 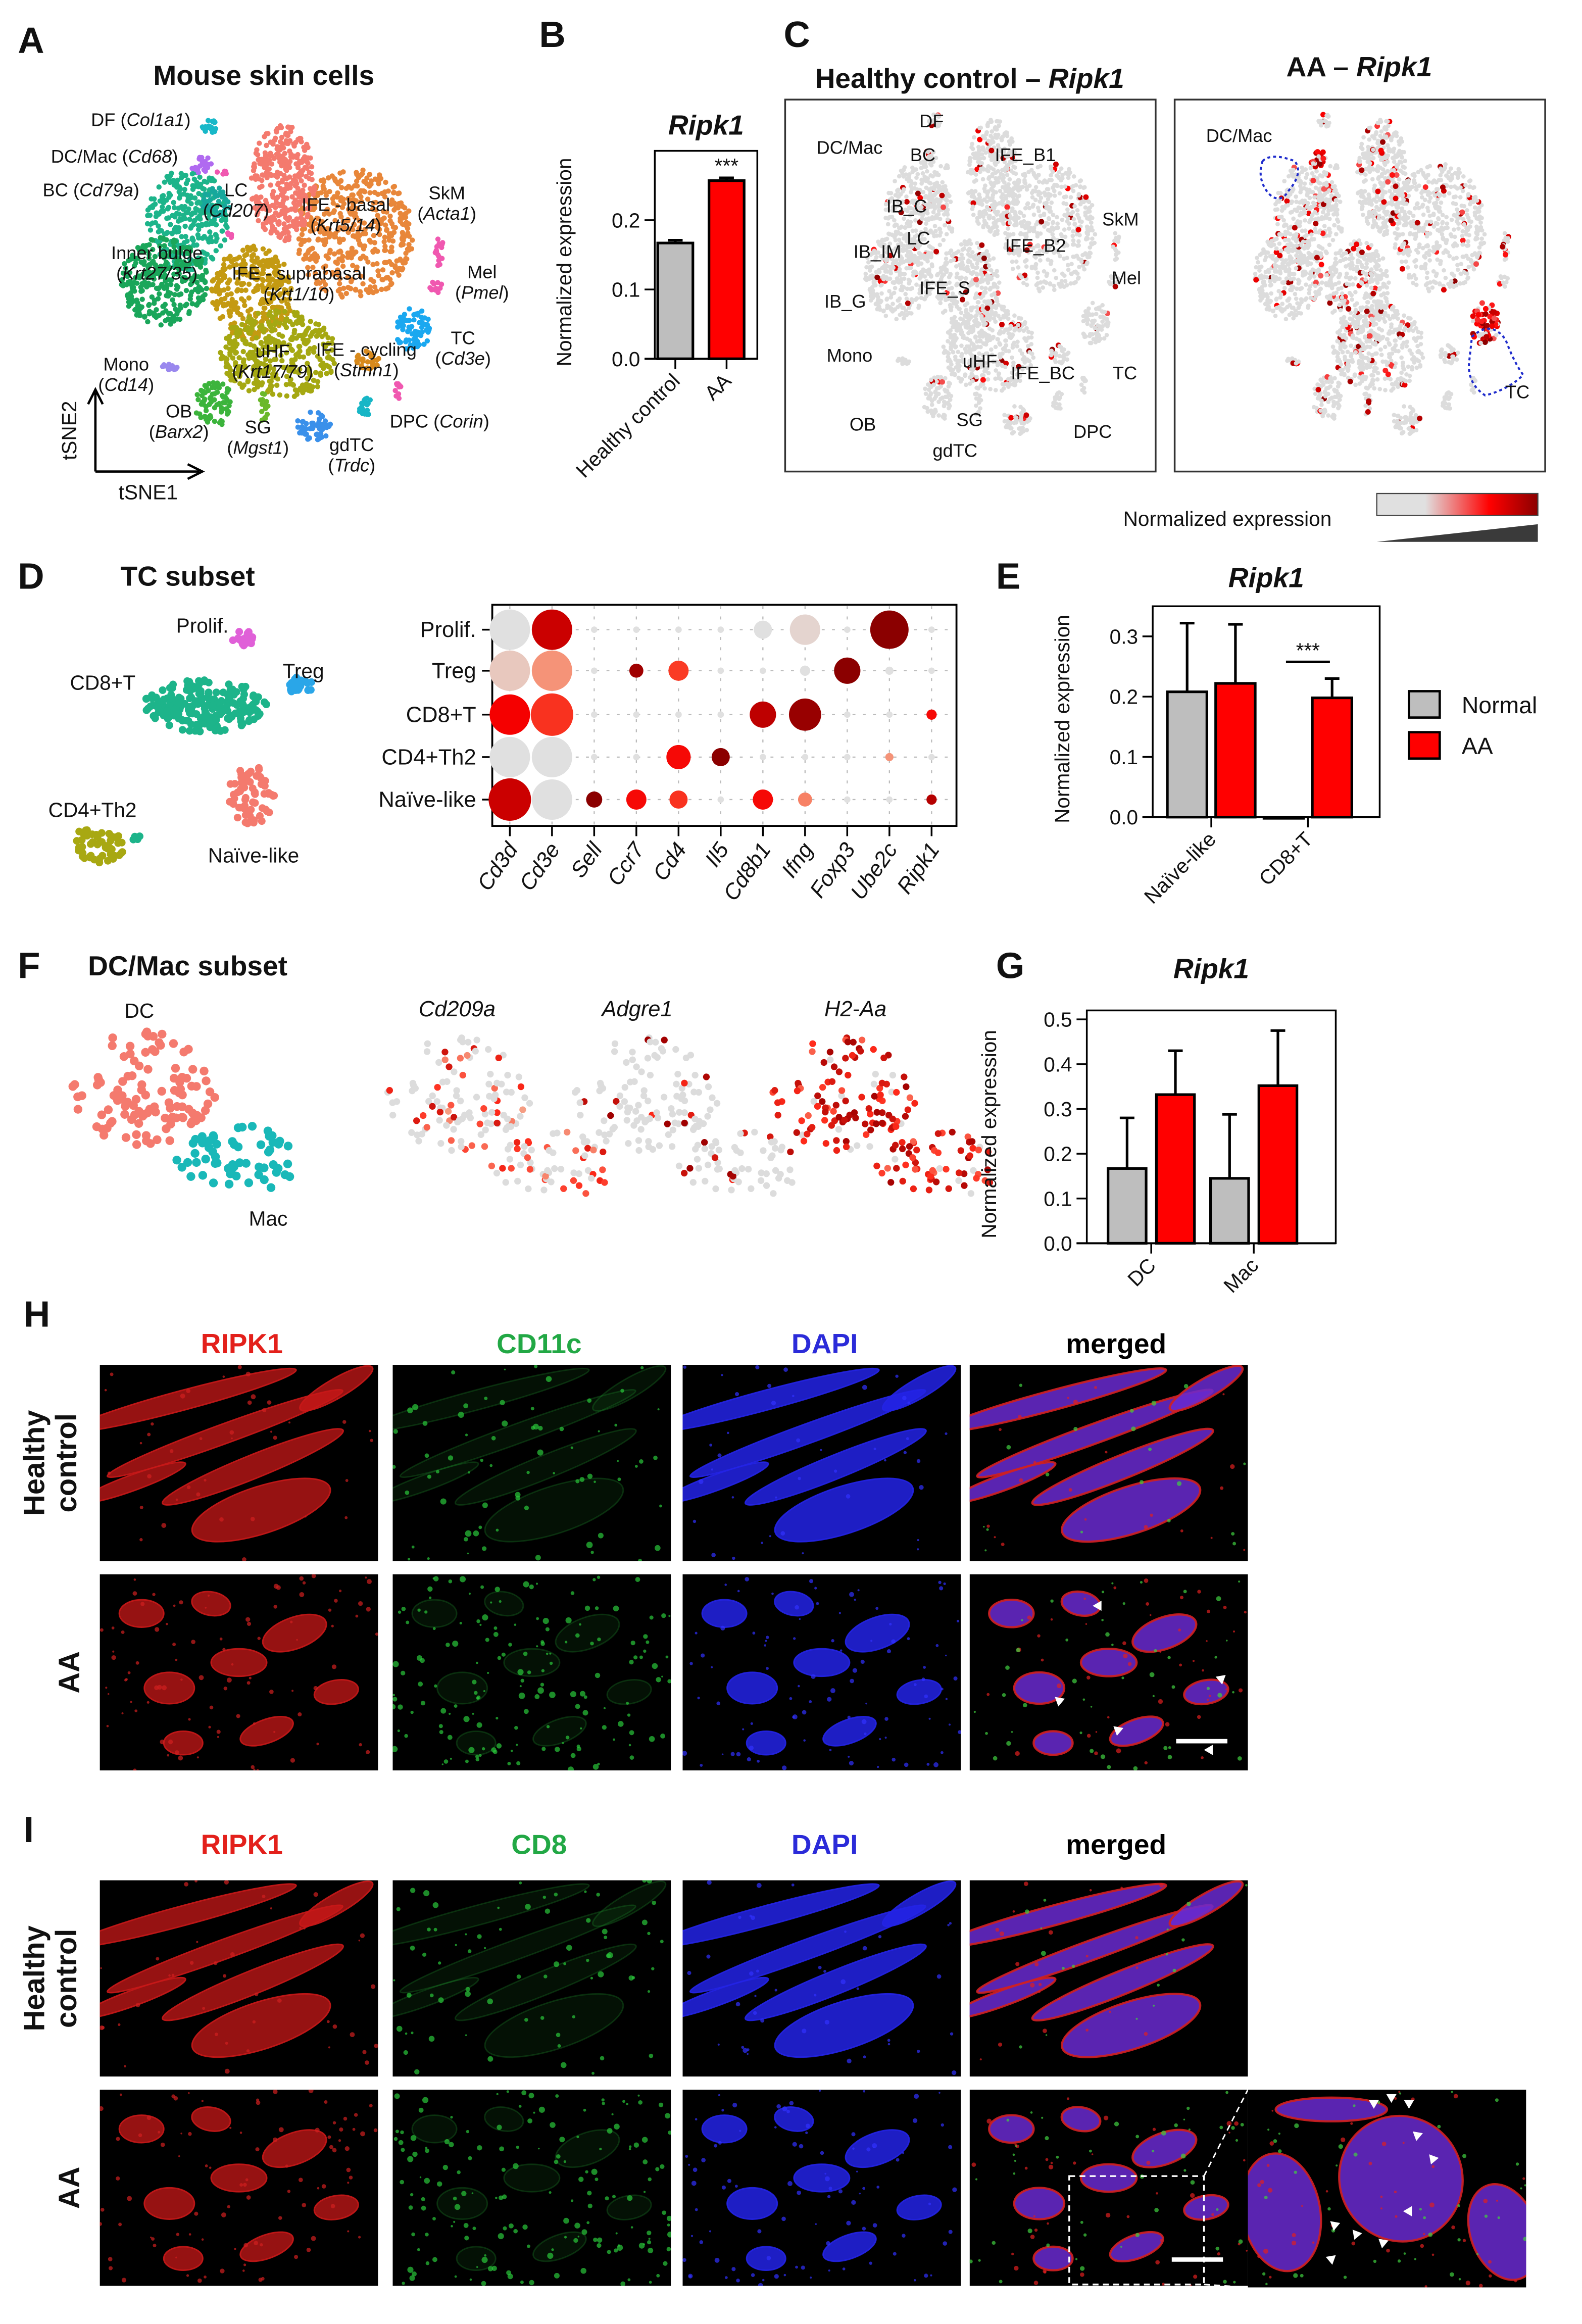 What do you see at coordinates (126, 384) in the screenshot?
I see `marker-gene: (Cd14)` at bounding box center [126, 384].